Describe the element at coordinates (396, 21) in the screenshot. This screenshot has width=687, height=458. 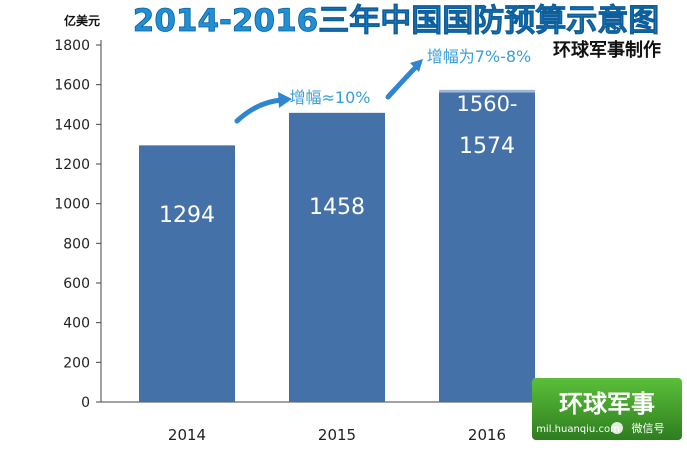
I see `chart-title: 2014-2016三年中国国防预算示意图` at that location.